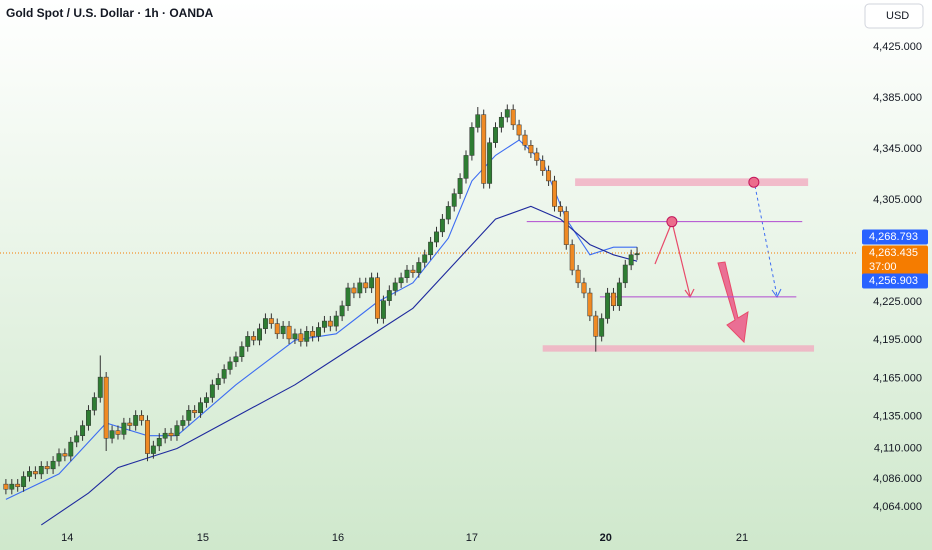  I want to click on currency-button, so click(894, 16).